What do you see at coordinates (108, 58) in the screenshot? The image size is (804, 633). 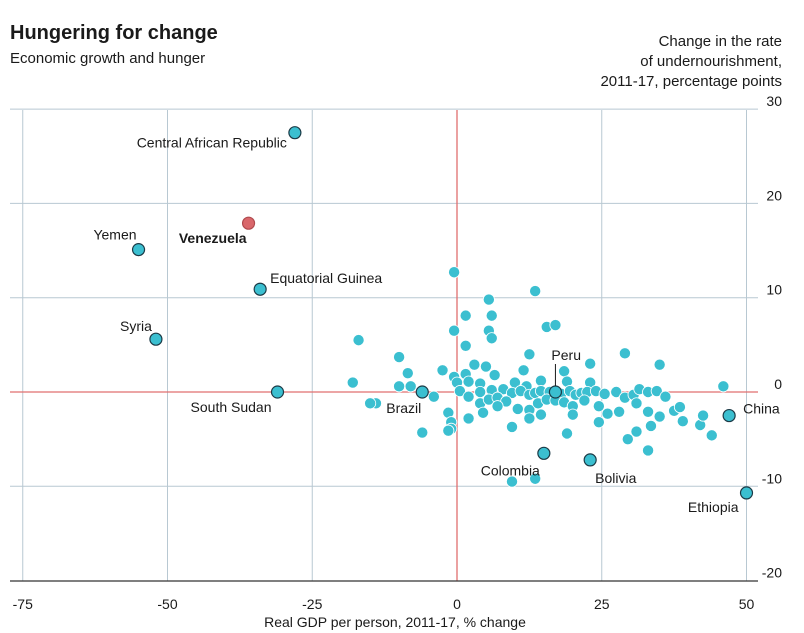 I see `chart-subtitle: Economic growth and hunger` at bounding box center [108, 58].